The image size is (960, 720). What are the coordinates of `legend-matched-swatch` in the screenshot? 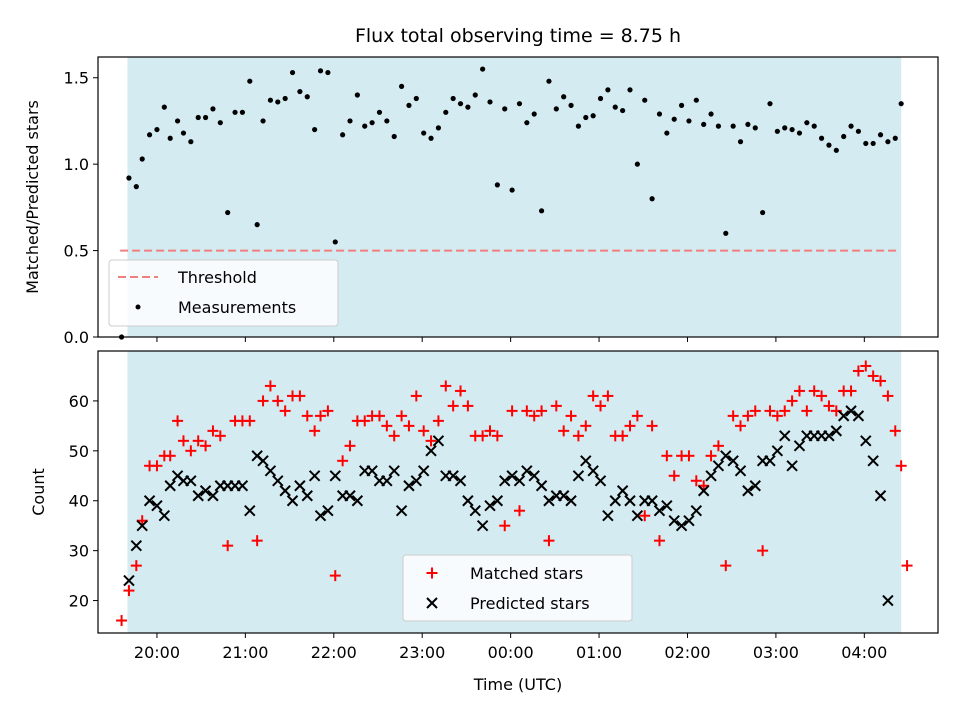 It's located at (432, 573).